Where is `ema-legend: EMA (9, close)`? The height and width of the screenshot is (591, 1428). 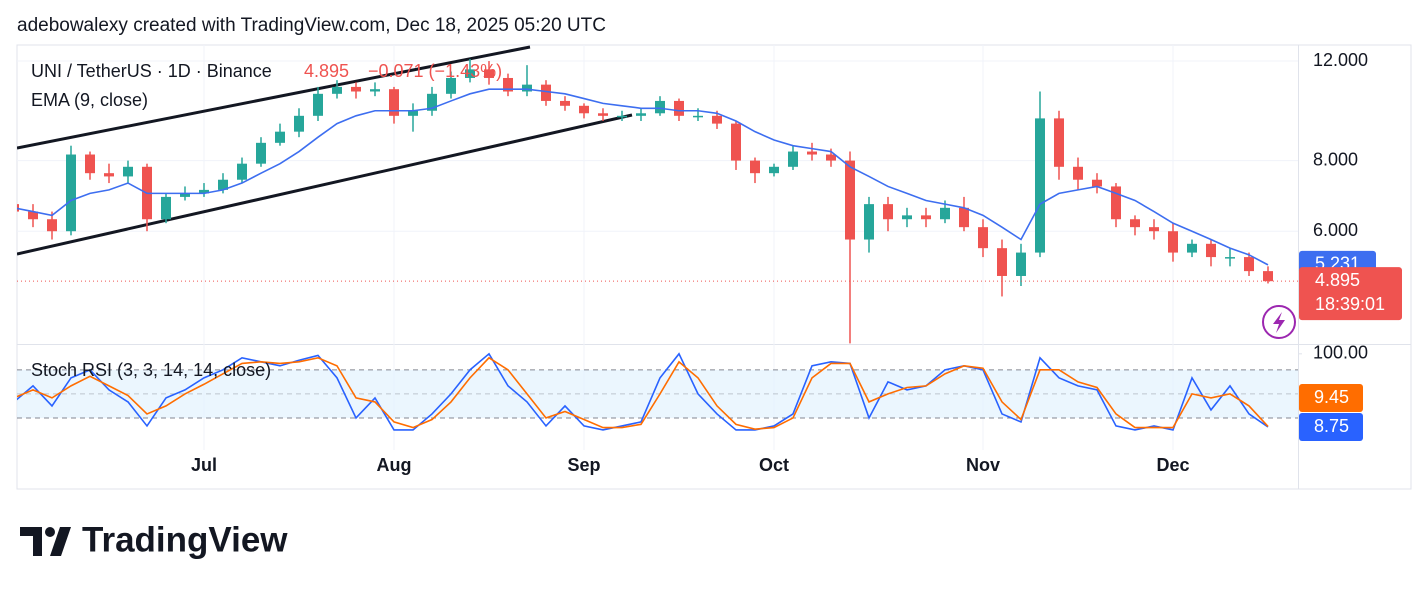 ema-legend: EMA (9, close) is located at coordinates (89, 100).